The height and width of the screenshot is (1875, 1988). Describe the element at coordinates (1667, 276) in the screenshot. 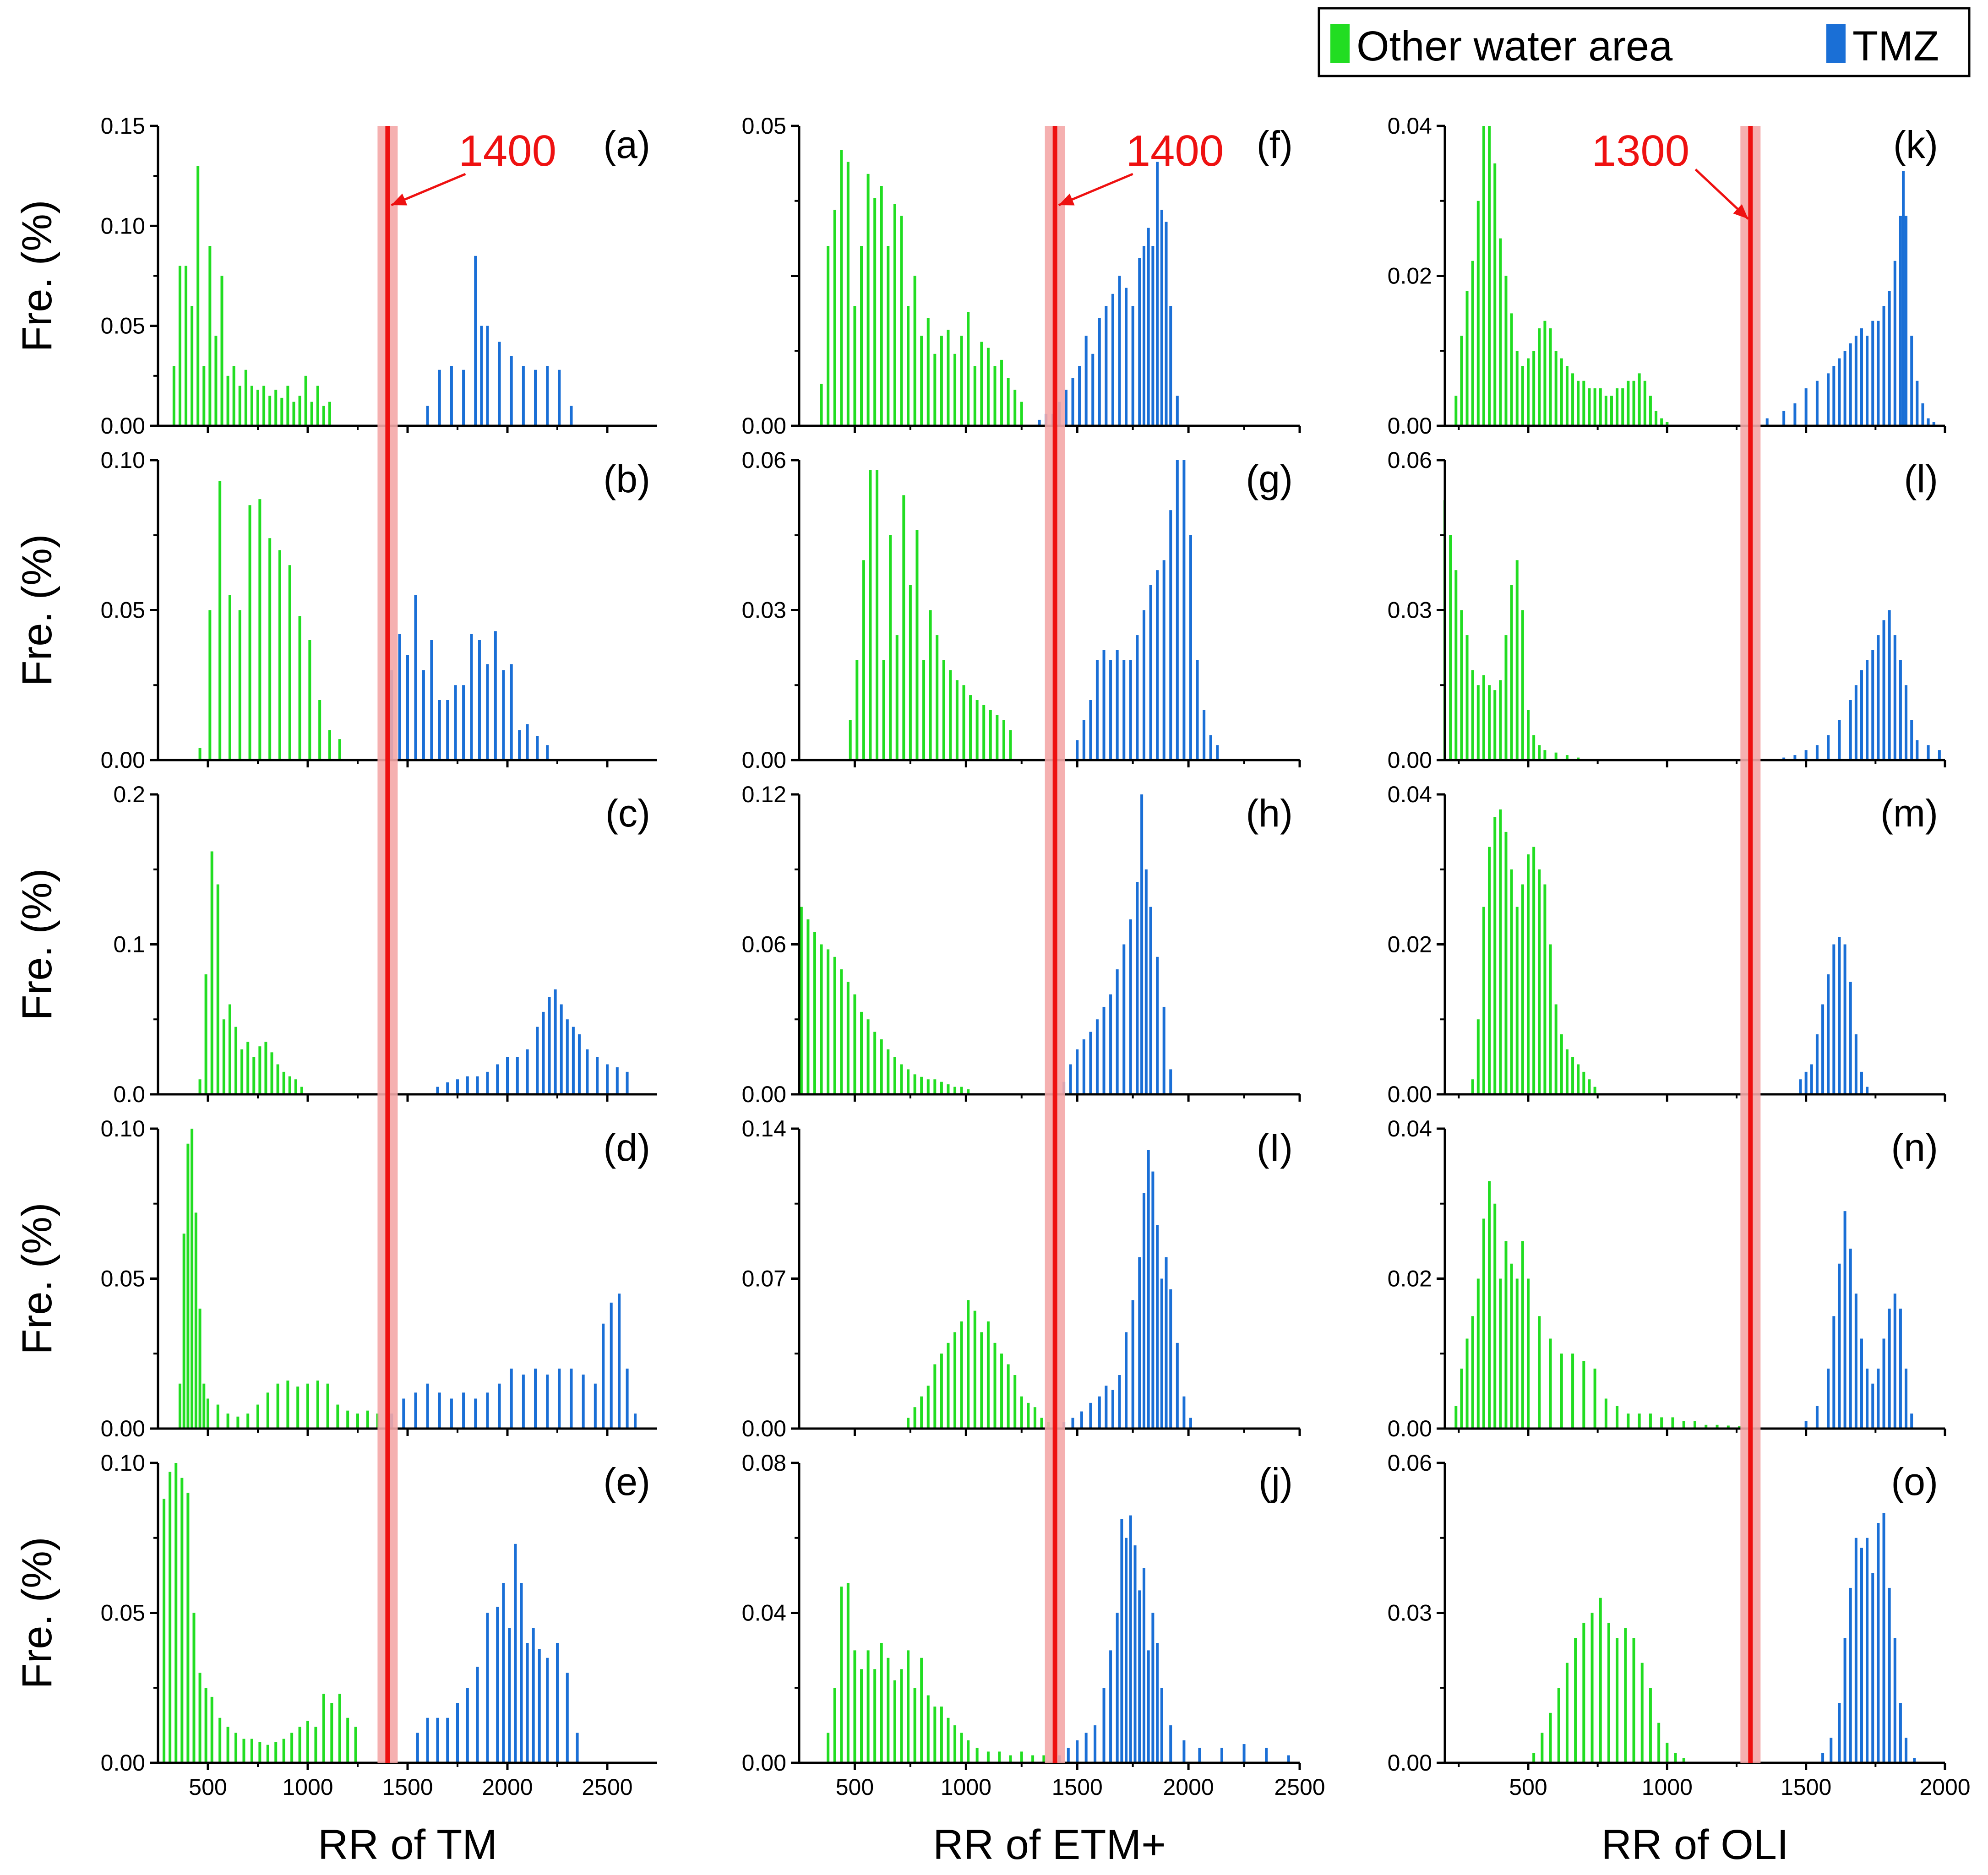

I see `panel-k: 0.00 0.02 0.04 (k)` at that location.